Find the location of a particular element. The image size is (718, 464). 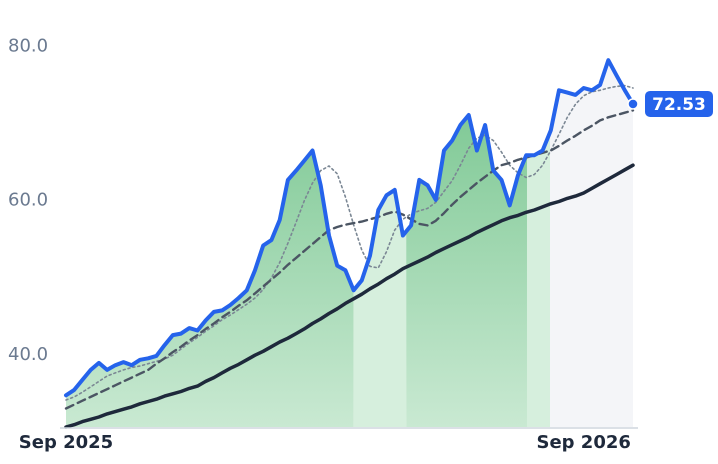

y-tick-label: 40.0 is located at coordinates (28, 354).